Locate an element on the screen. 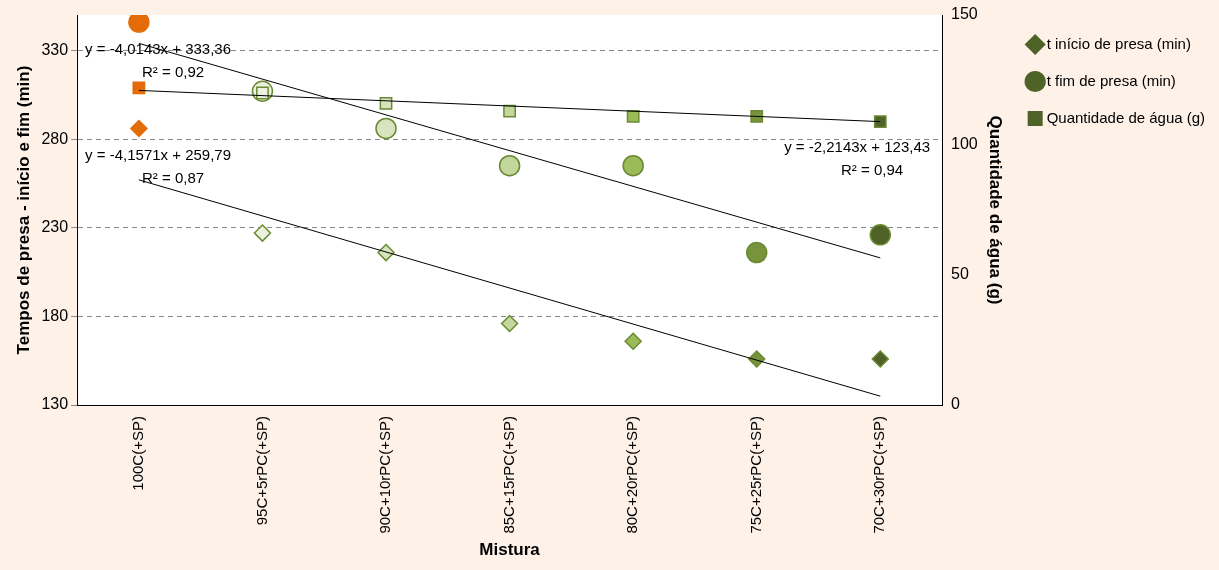 The height and width of the screenshot is (570, 1219). y2-tick-label: 50 is located at coordinates (960, 274).